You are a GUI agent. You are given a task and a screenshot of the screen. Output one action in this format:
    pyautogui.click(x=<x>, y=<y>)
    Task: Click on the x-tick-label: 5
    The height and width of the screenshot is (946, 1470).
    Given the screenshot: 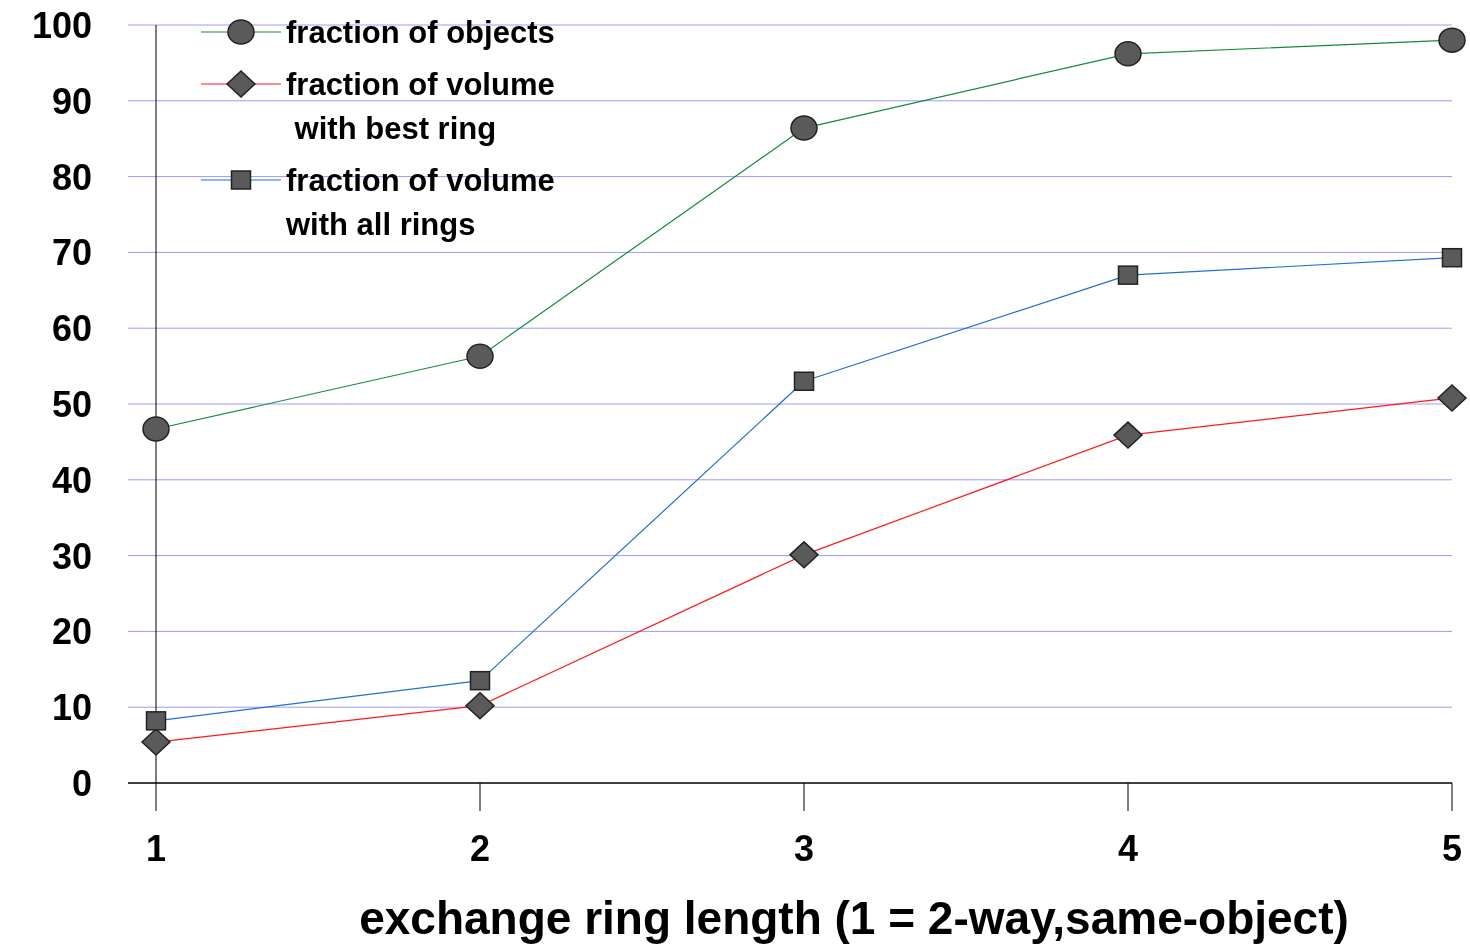 What is the action you would take?
    pyautogui.click(x=1452, y=848)
    